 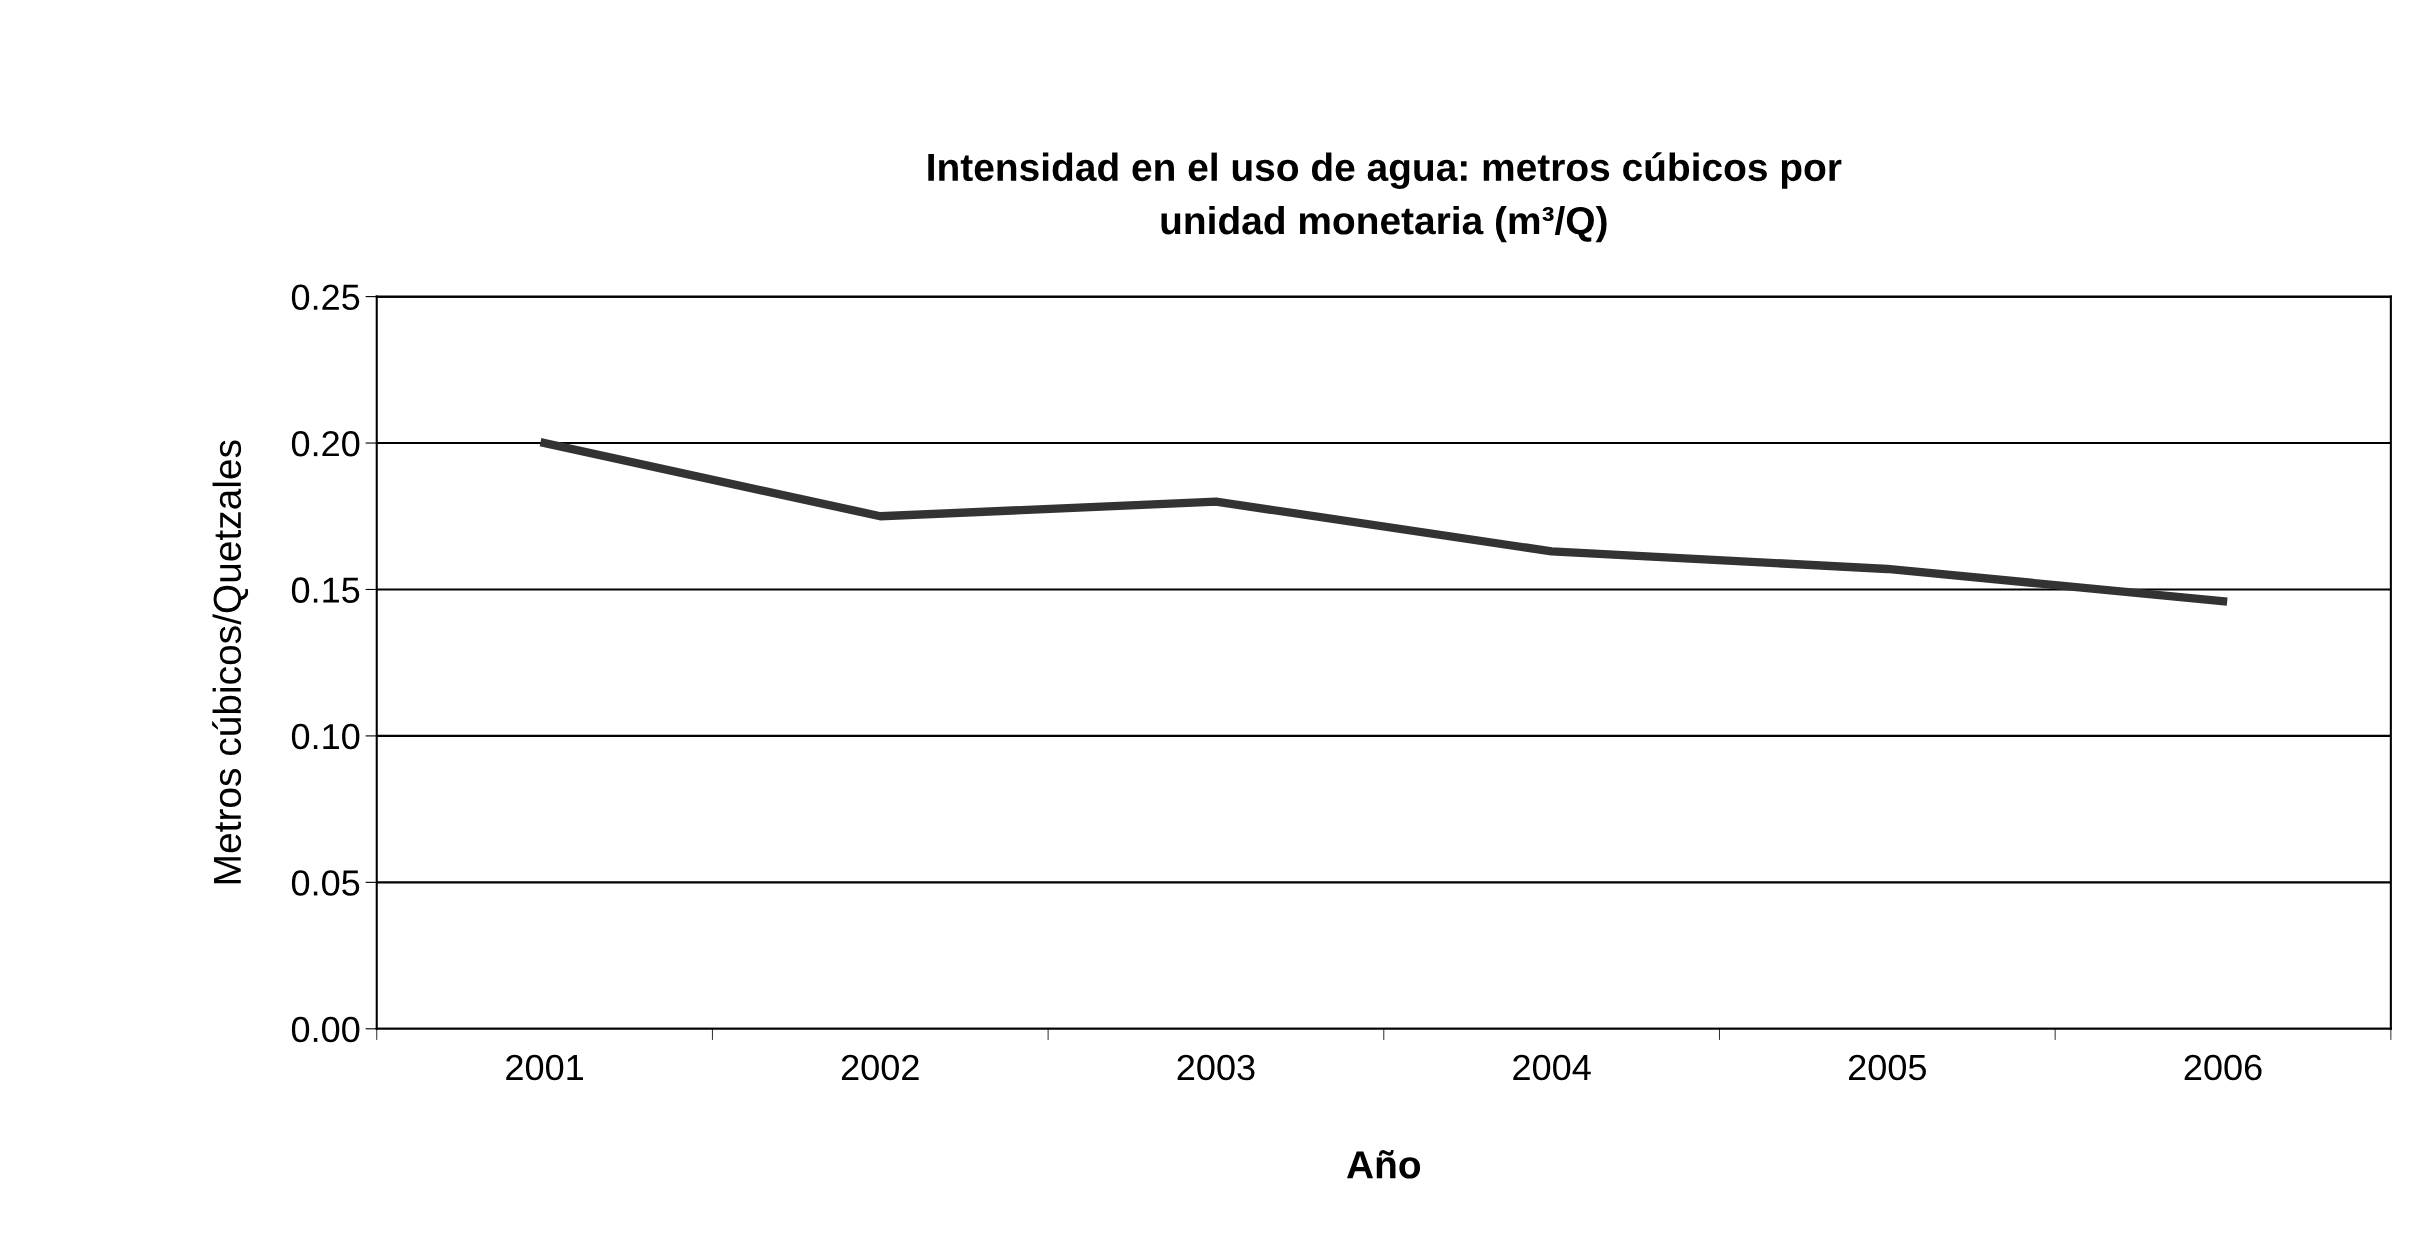 What do you see at coordinates (880, 1067) in the screenshot?
I see `x-tick-label: 2002` at bounding box center [880, 1067].